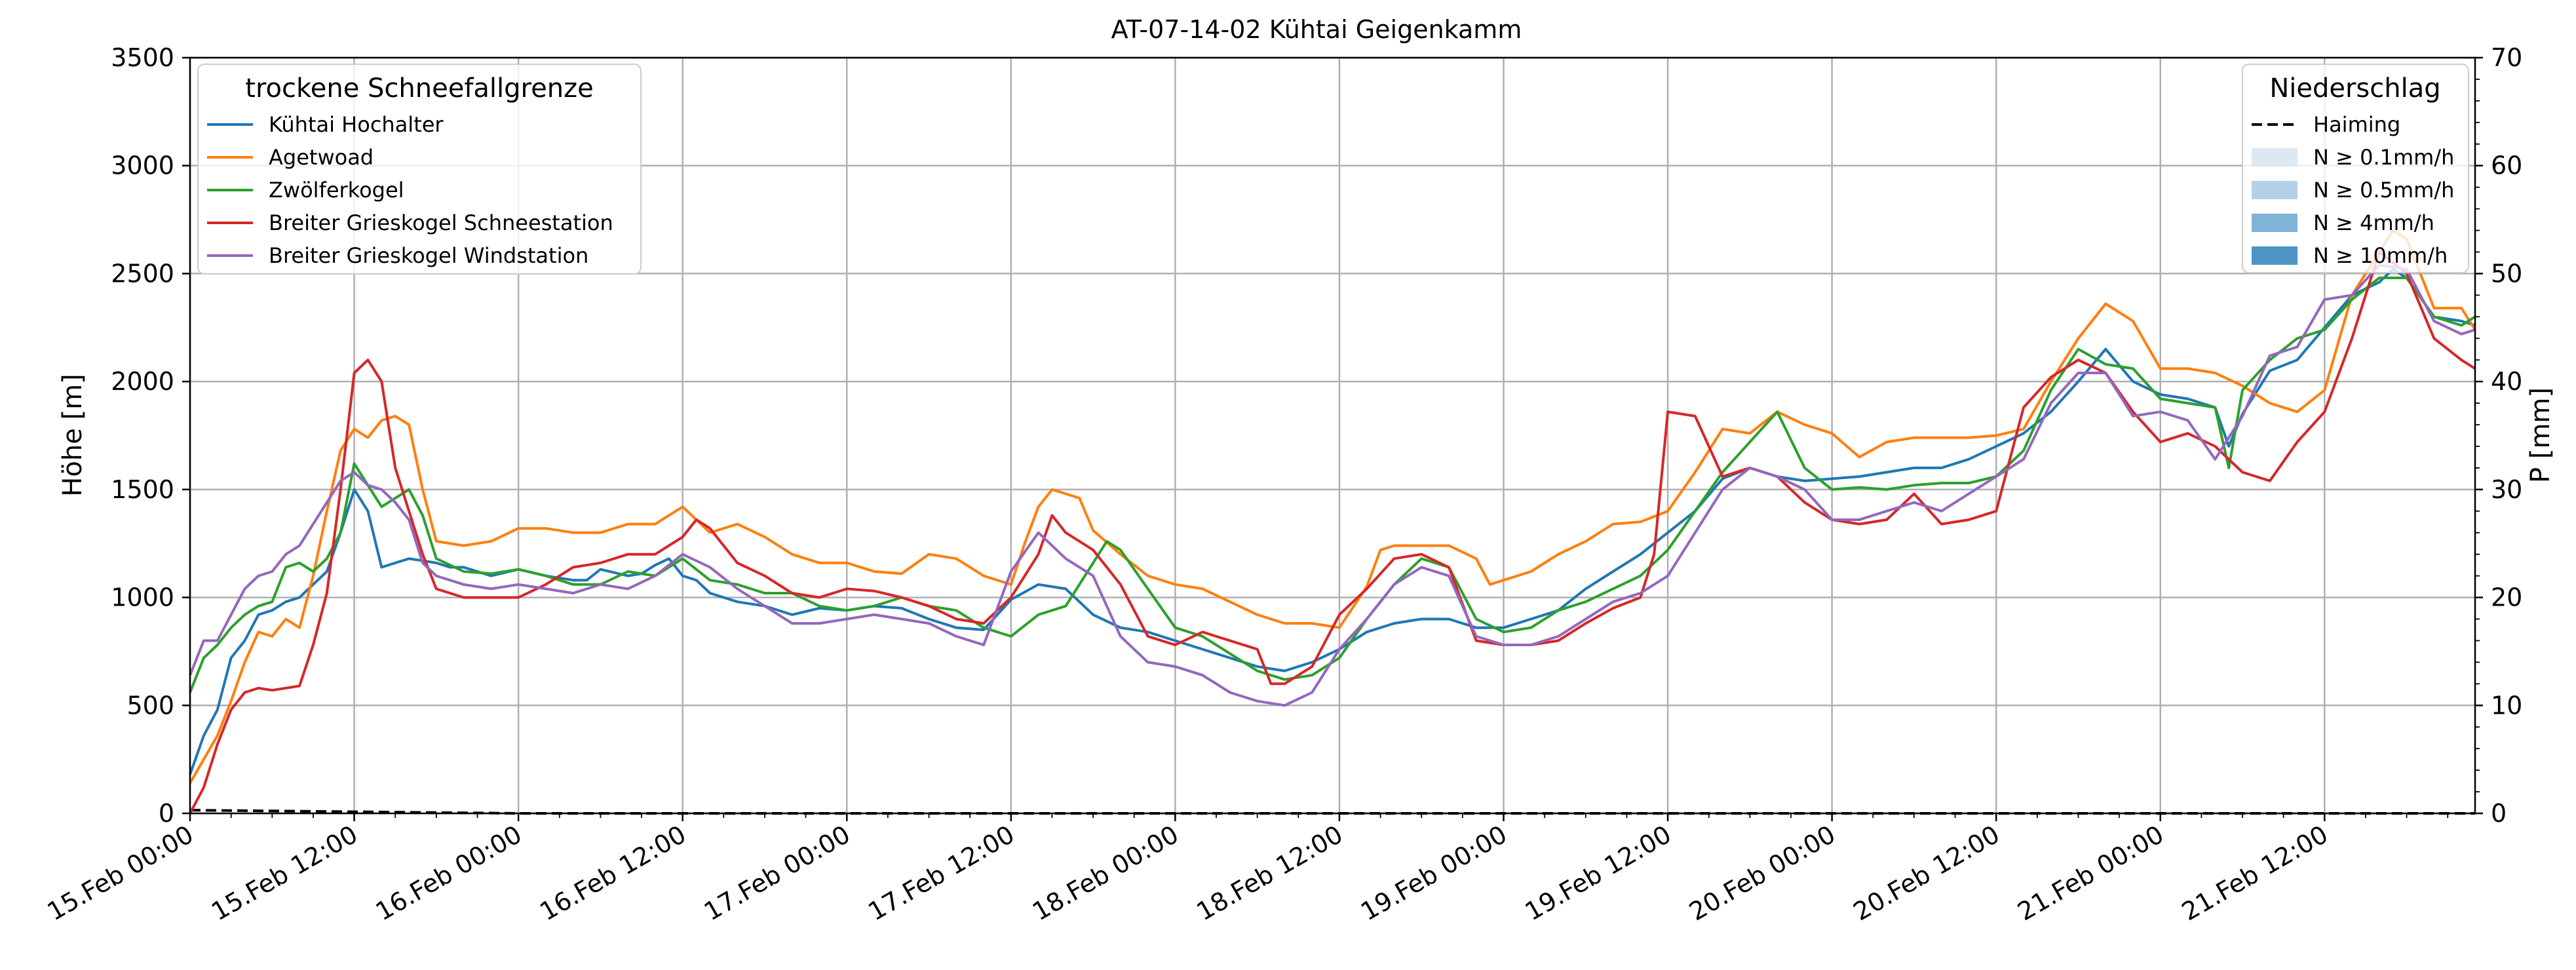  What do you see at coordinates (2506, 57) in the screenshot?
I see `y-right-tick-label: 70` at bounding box center [2506, 57].